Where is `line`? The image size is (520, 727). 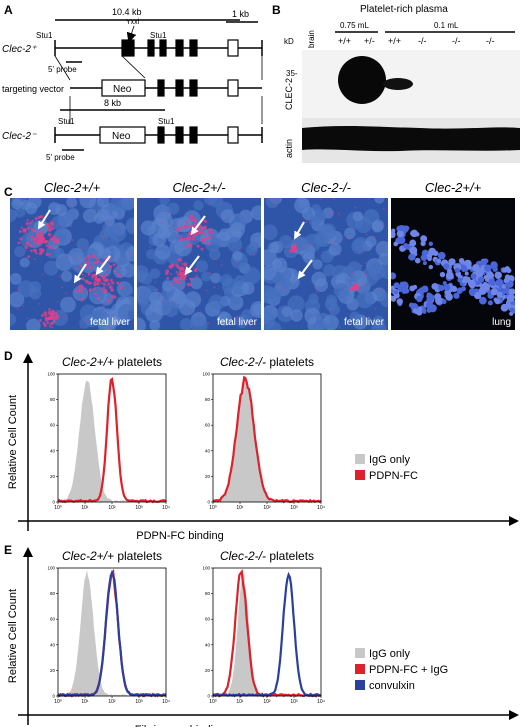
line is located at coordinates (131, 34).